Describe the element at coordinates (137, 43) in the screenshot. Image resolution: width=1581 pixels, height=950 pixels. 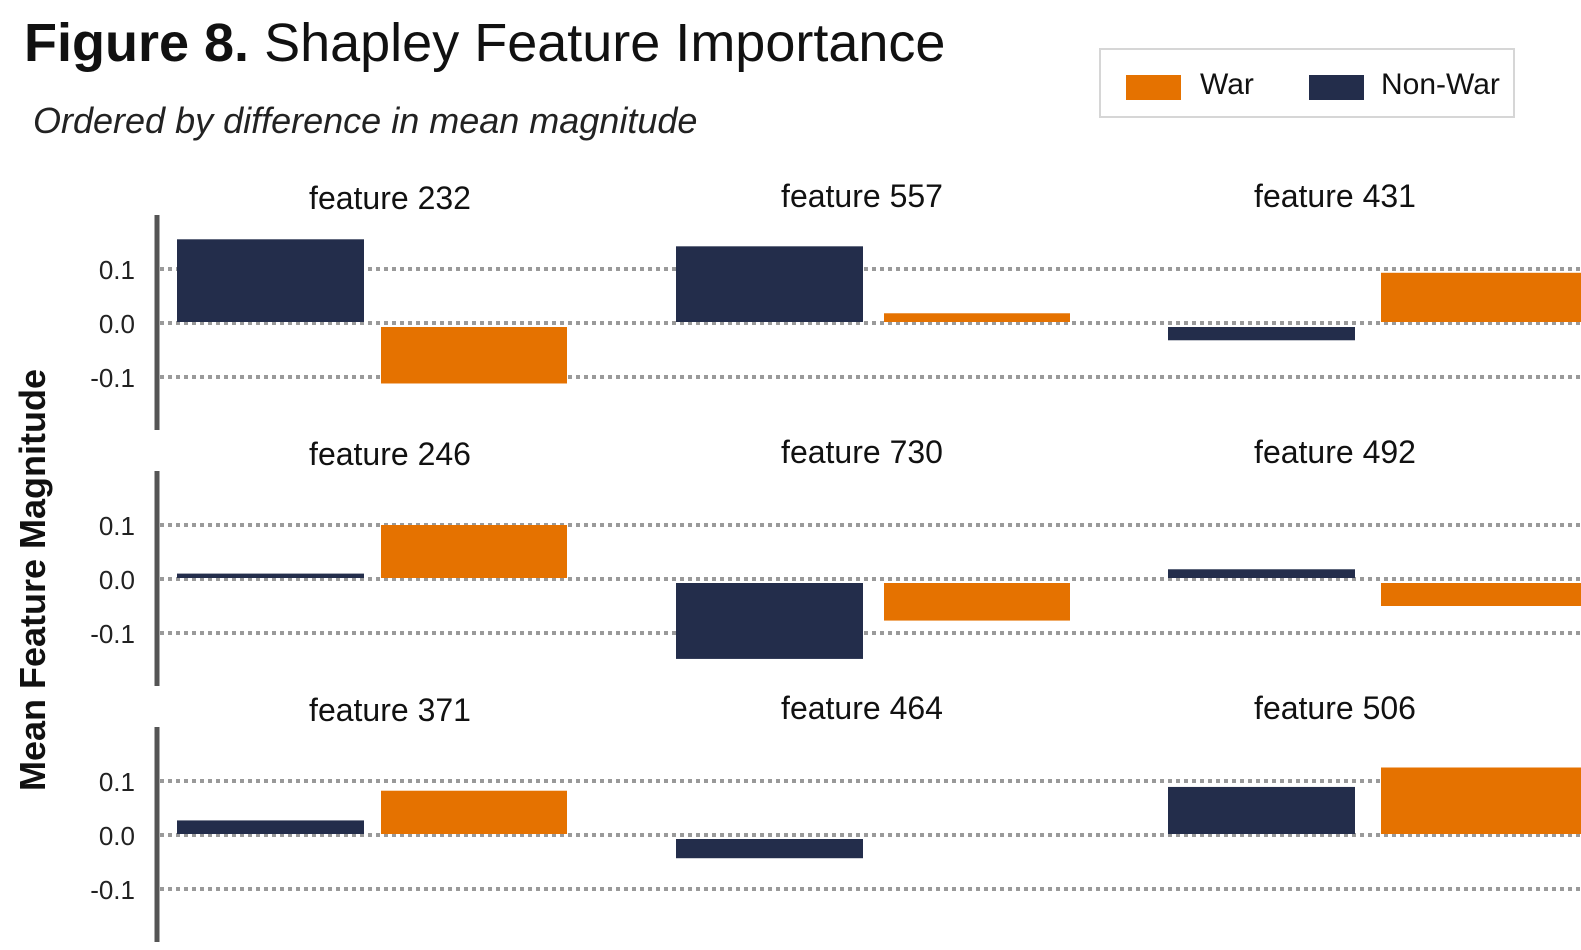
I see `figure-number: Figure 8.` at that location.